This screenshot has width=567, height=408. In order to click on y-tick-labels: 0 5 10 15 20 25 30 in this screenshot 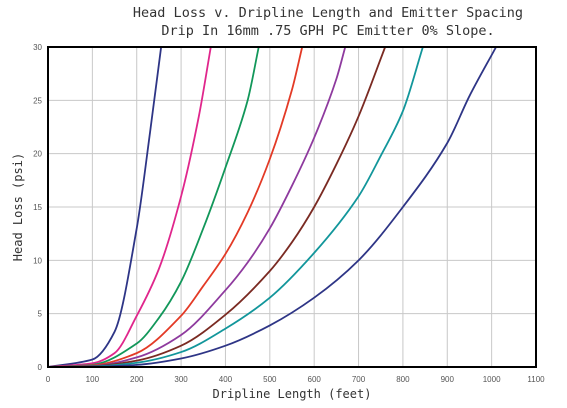, I will do `click(37, 207)`.